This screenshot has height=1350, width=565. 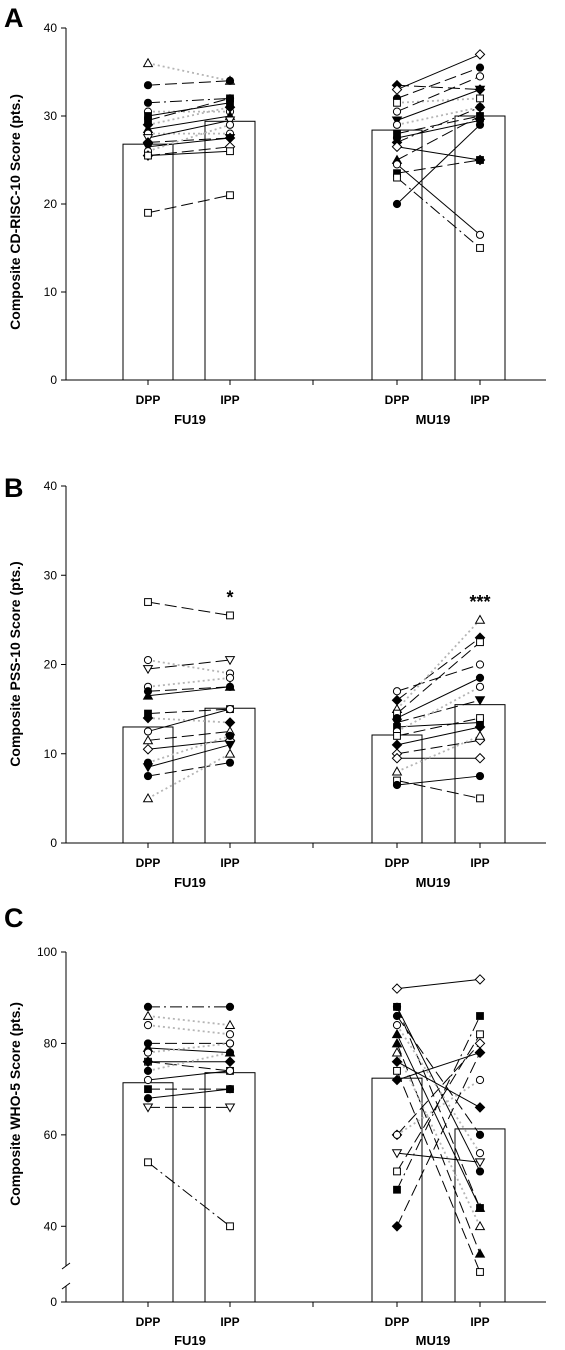 I want to click on panel-b-y-tick-label-4: 40, so click(x=51, y=486).